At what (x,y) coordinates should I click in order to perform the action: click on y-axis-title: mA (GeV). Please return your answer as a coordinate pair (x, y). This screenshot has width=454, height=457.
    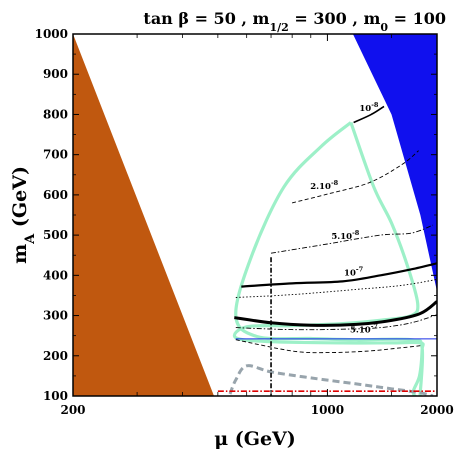
    Looking at the image, I should click on (23, 215).